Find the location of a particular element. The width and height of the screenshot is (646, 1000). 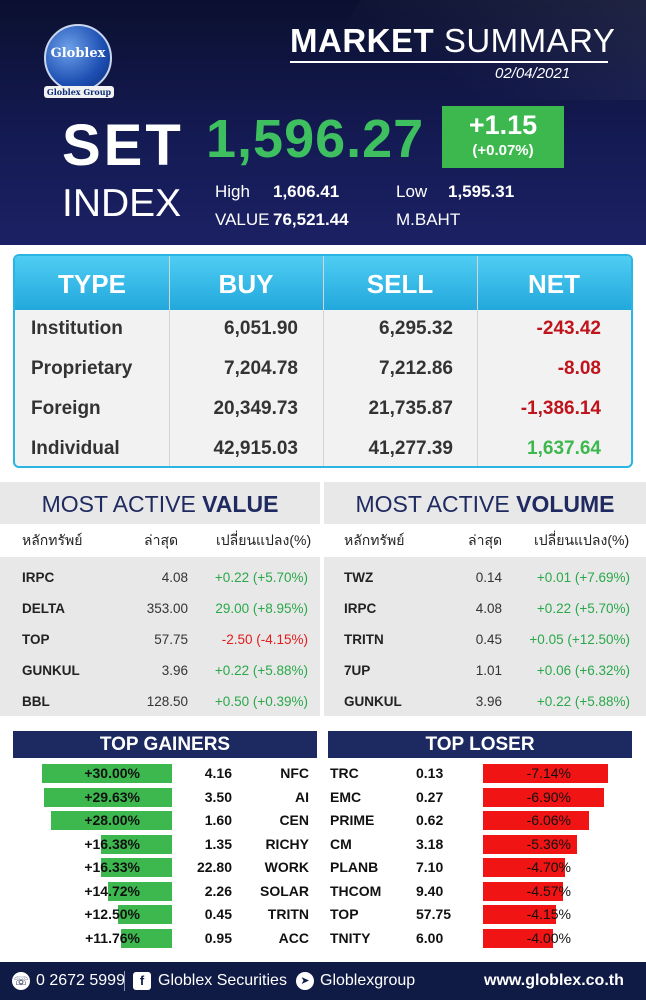

investor-type: Proprietary is located at coordinates (82, 368).